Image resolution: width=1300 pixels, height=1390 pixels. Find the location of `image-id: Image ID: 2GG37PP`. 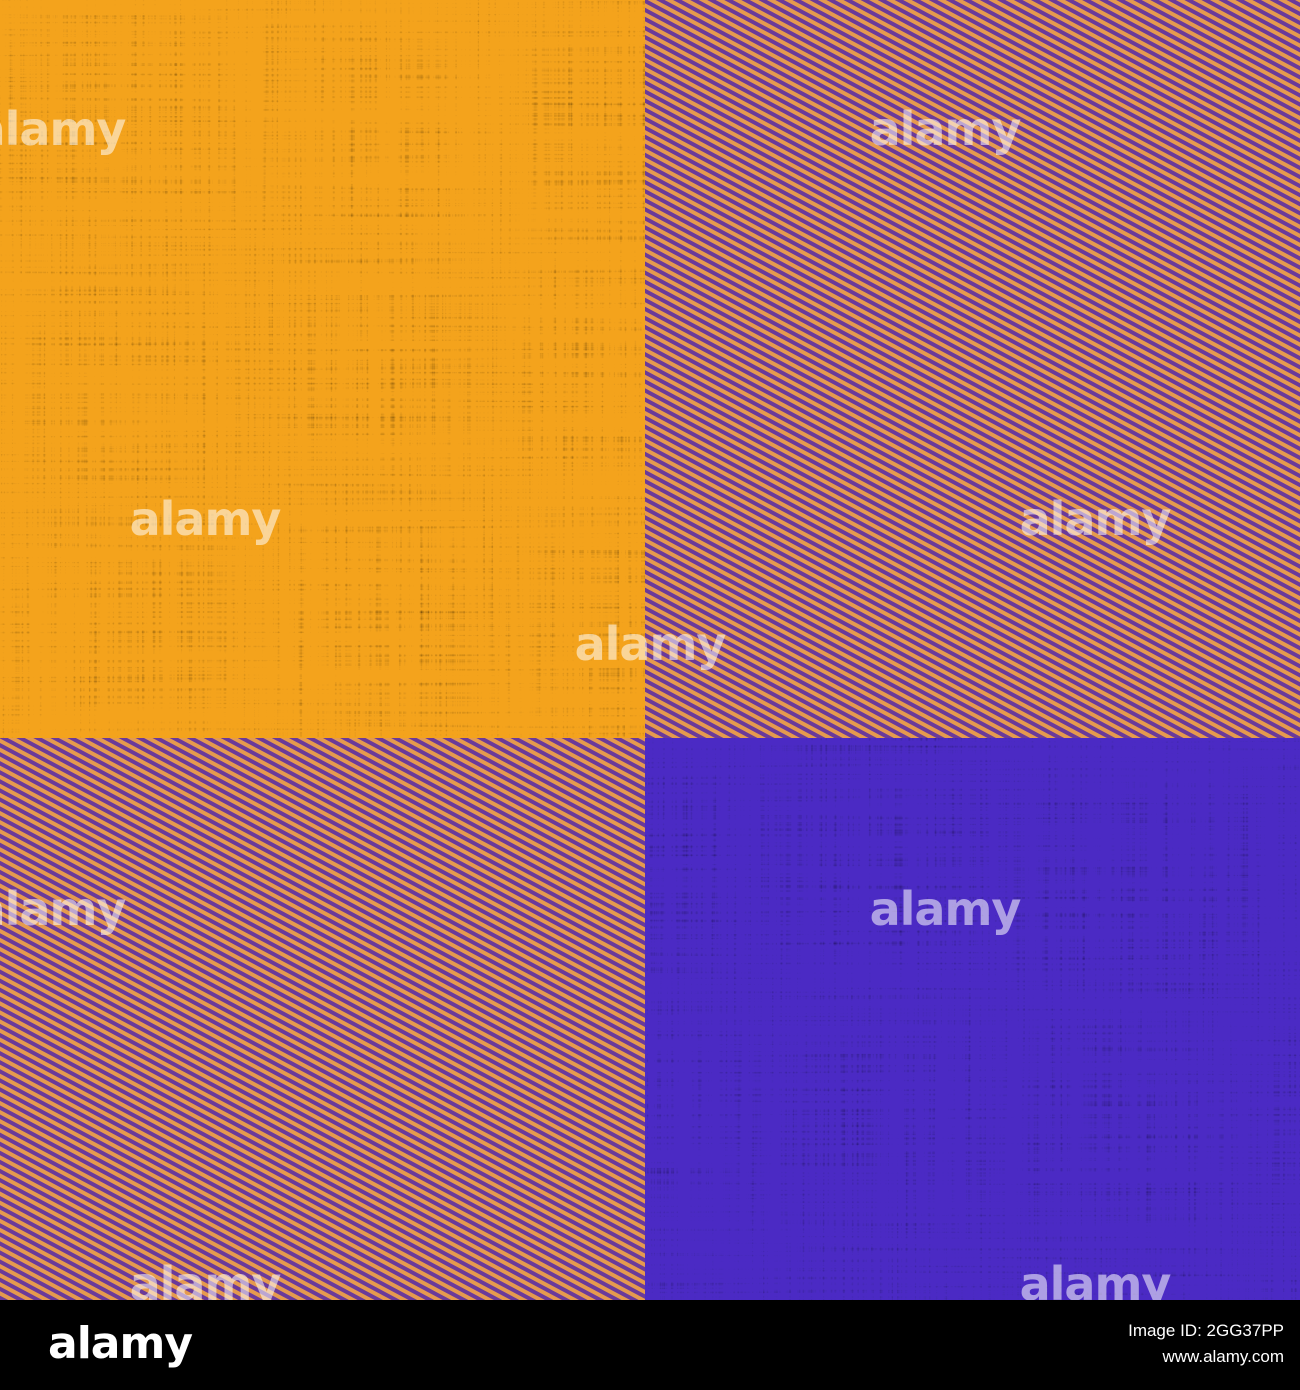

image-id: Image ID: 2GG37PP is located at coordinates (1206, 1330).